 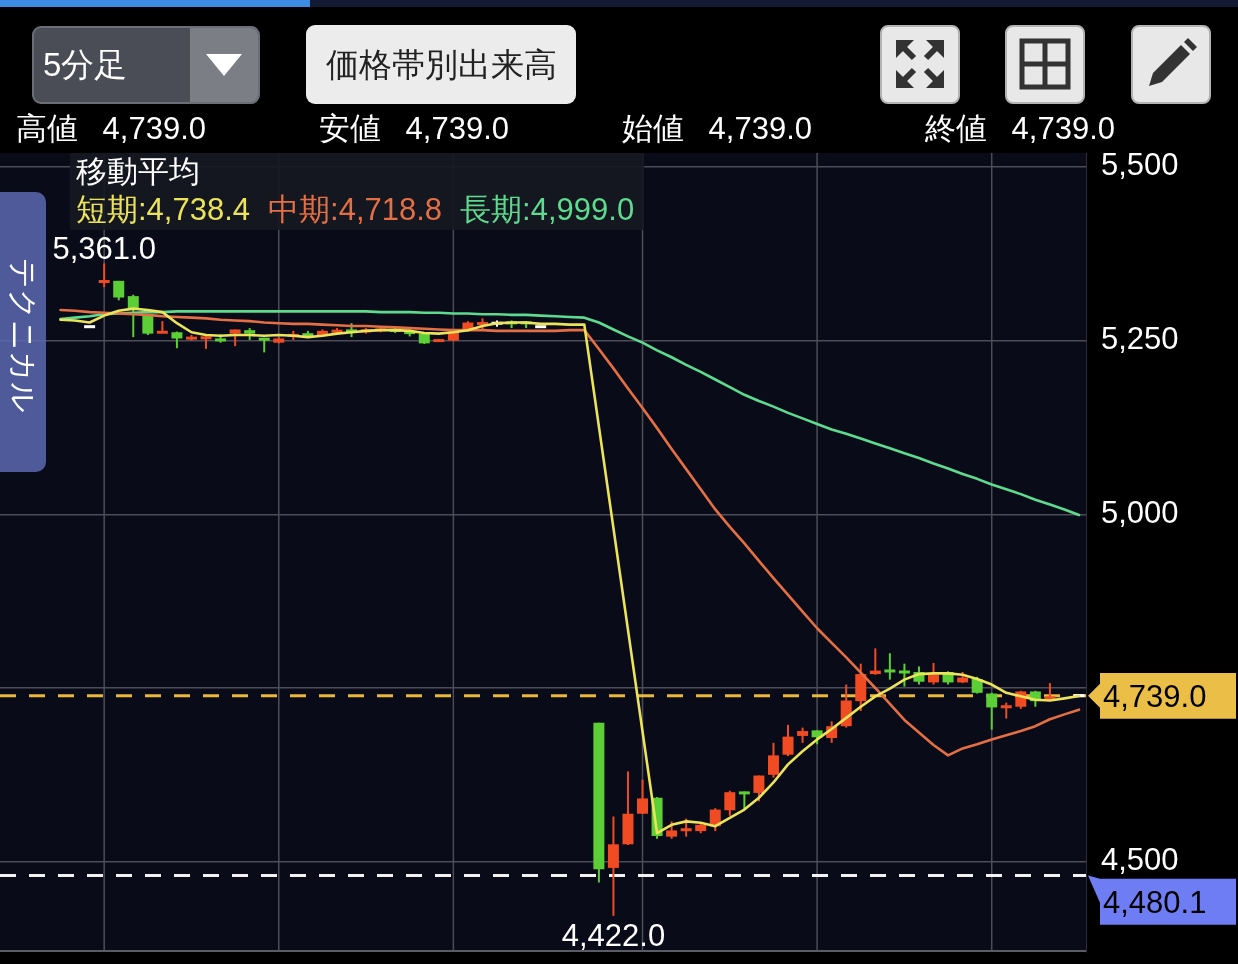 I want to click on text: 長期:4,999.0, so click(x=547, y=209).